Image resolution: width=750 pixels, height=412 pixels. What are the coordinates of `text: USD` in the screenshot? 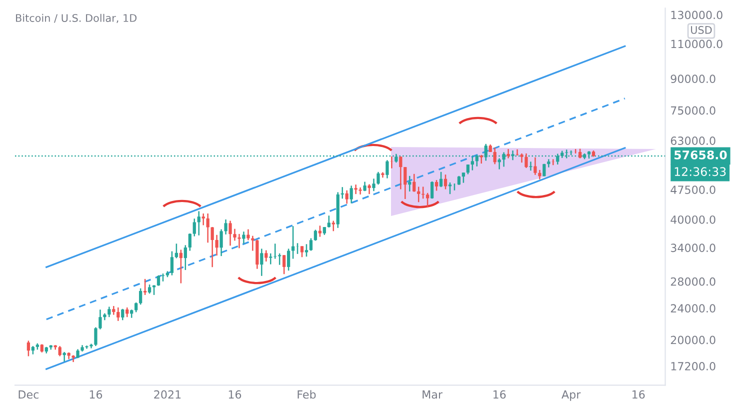 It's located at (701, 30).